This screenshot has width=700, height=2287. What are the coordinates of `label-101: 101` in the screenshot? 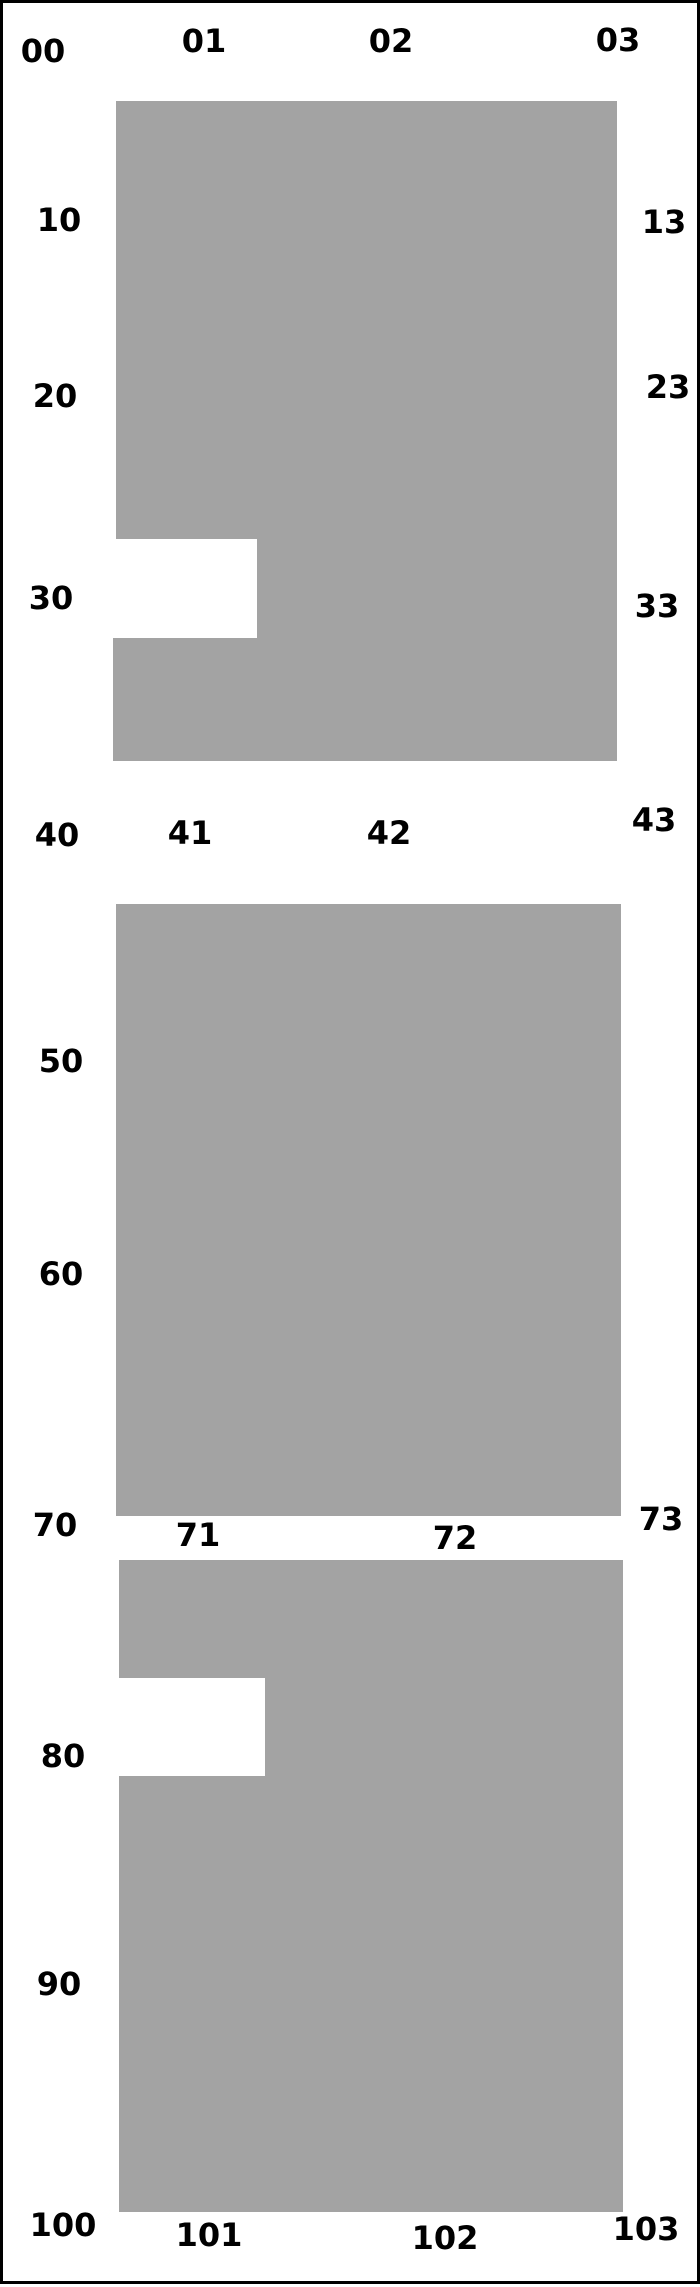 It's located at (209, 2235).